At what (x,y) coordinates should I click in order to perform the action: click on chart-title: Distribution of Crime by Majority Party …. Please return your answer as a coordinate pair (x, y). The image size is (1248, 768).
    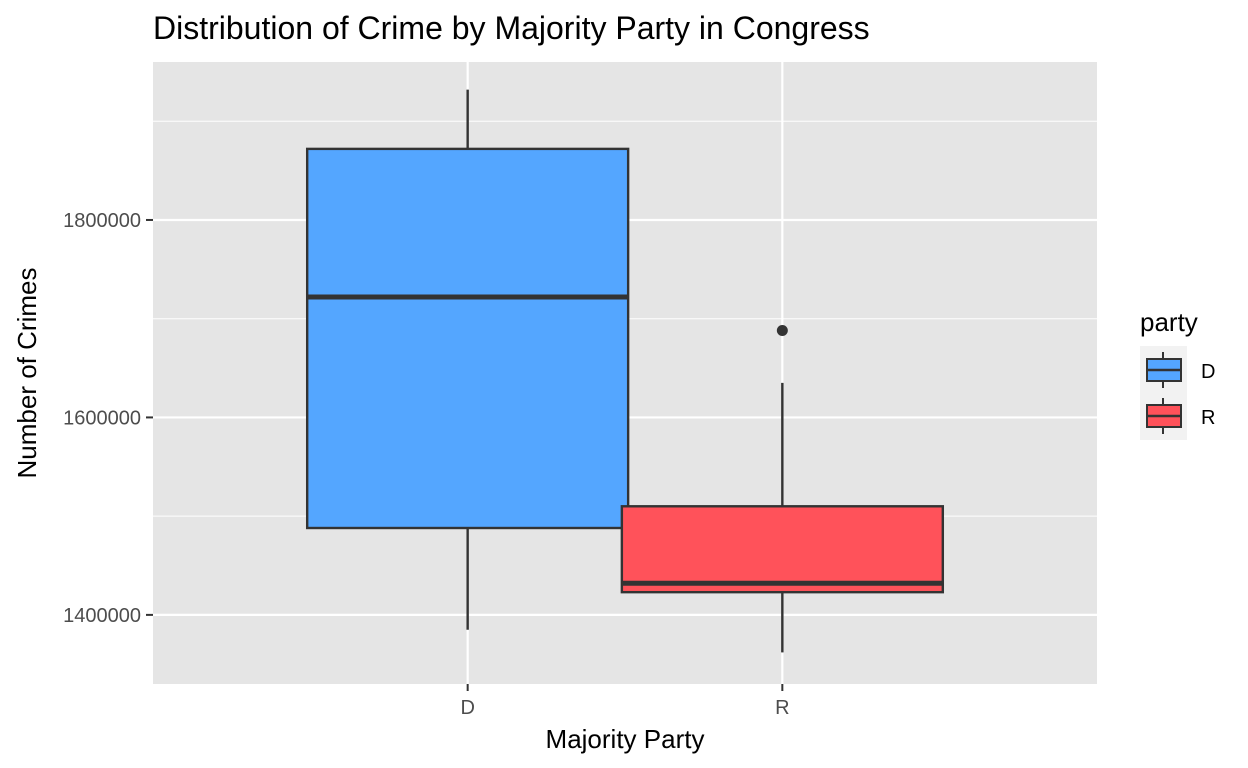
    Looking at the image, I should click on (511, 28).